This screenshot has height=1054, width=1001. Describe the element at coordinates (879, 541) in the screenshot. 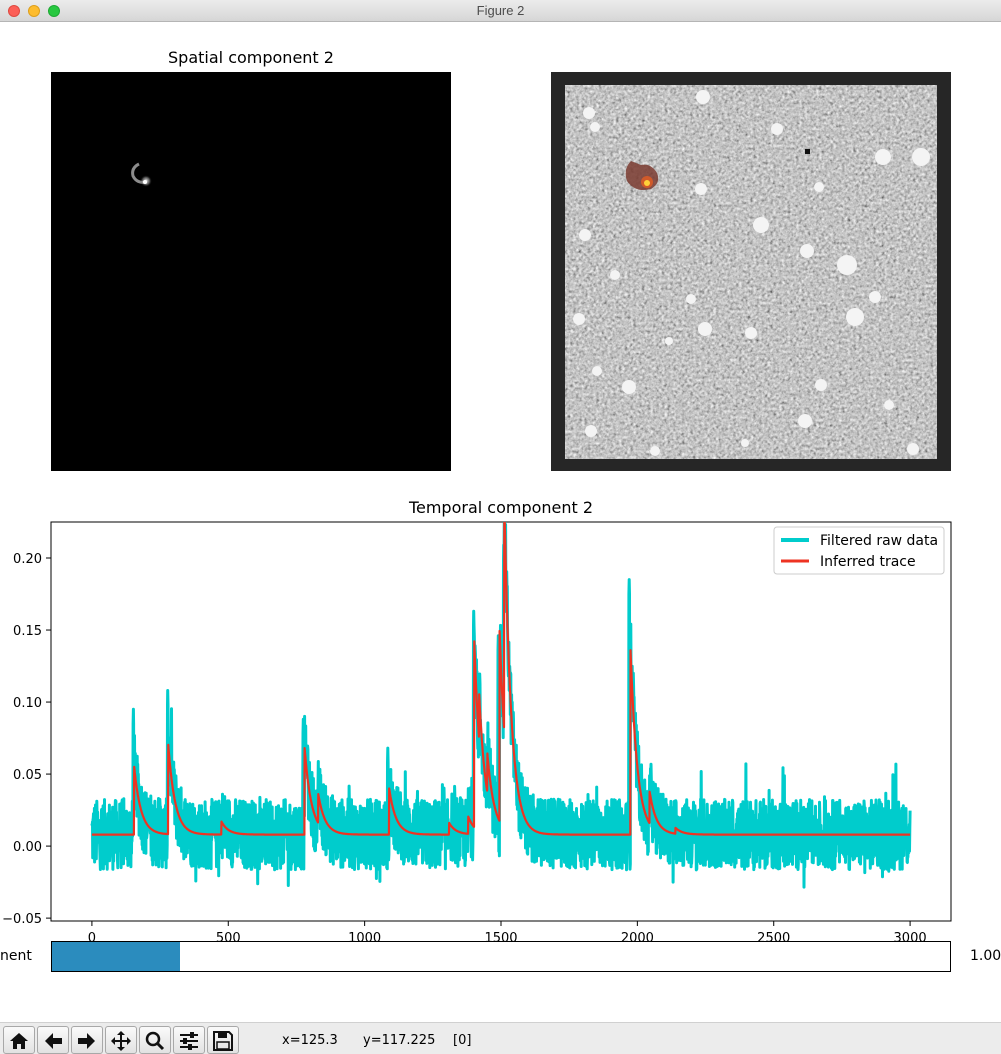

I see `legend-label-raw: Filtered raw data` at that location.